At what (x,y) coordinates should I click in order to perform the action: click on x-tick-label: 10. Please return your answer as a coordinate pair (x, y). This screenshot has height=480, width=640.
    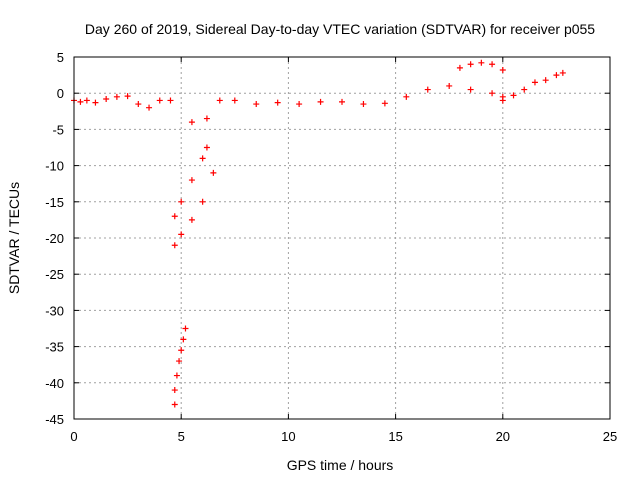
    Looking at the image, I should click on (288, 436).